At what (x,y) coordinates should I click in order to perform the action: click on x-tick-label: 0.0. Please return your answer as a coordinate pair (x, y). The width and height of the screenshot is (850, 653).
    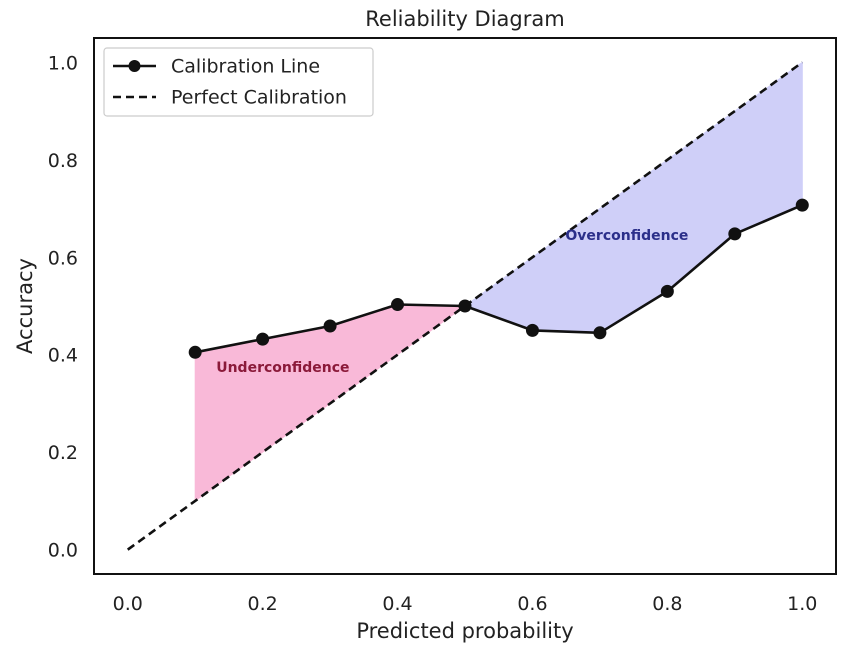
    Looking at the image, I should click on (128, 604).